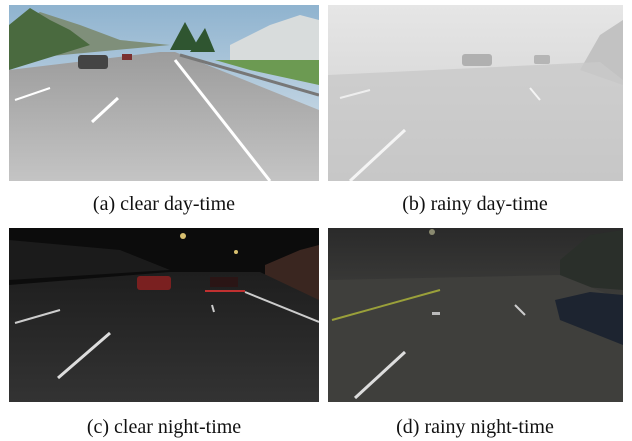 The height and width of the screenshot is (441, 632). Describe the element at coordinates (475, 204) in the screenshot. I see `caption: (b) rainy day-time` at that location.